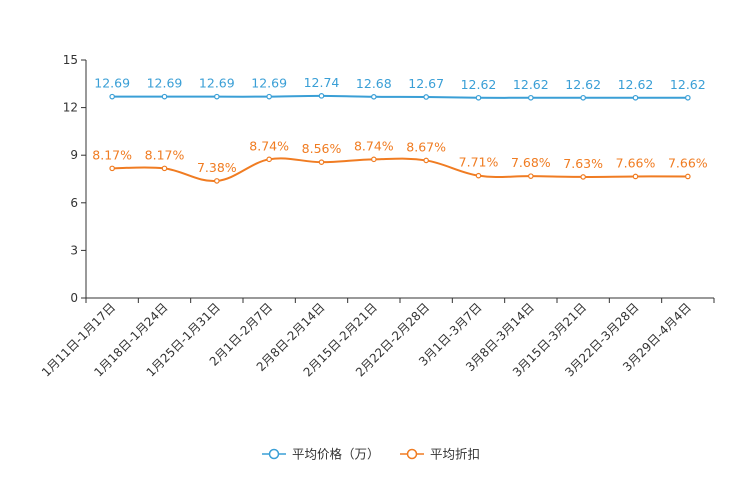 The height and width of the screenshot is (496, 744). Describe the element at coordinates (217, 167) in the screenshot. I see `data-label: 7.38%` at that location.